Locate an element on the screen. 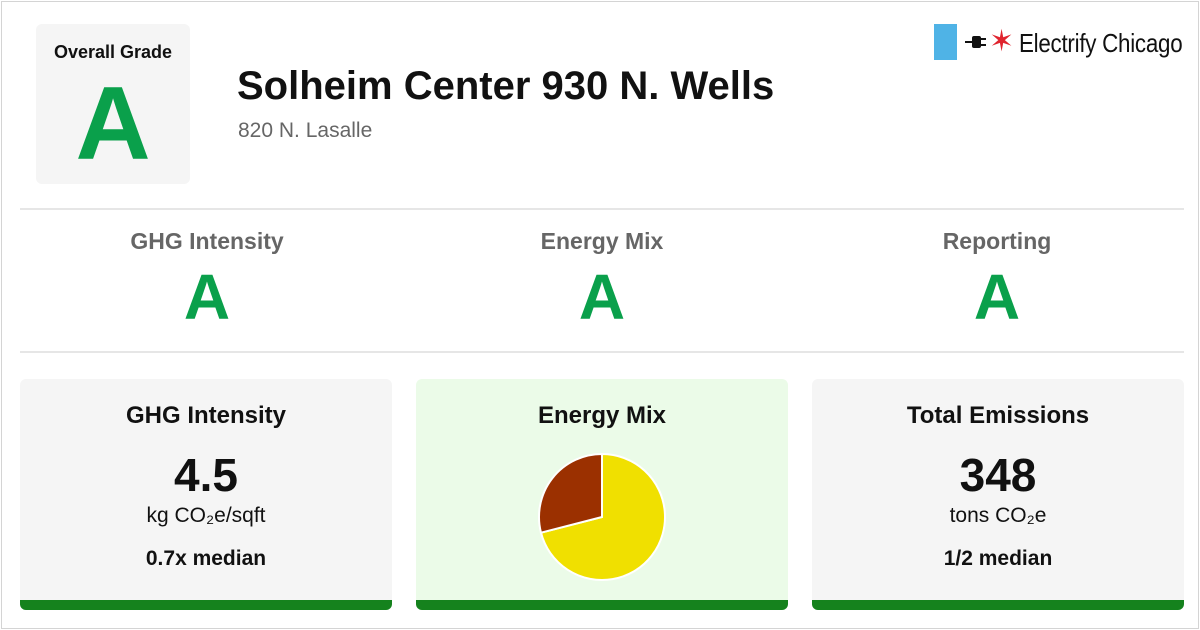 The height and width of the screenshot is (630, 1200). ghg-intensity-median: 0.7x median is located at coordinates (206, 558).